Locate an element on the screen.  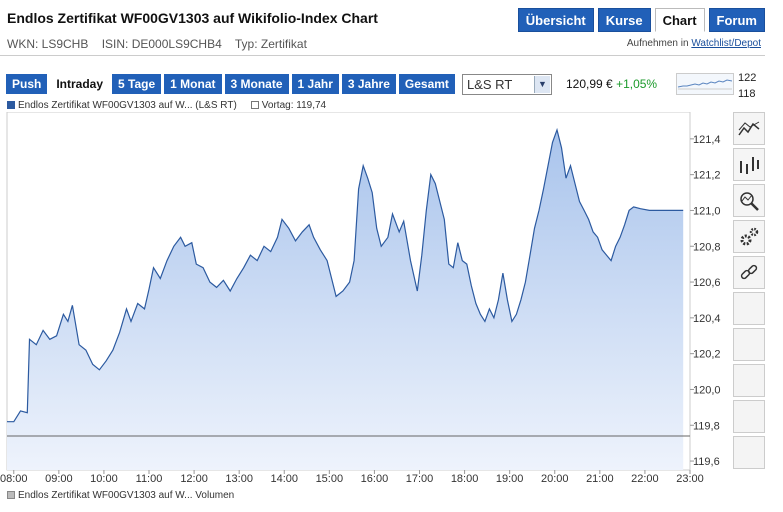
volume-swatch is located at coordinates (11, 495).